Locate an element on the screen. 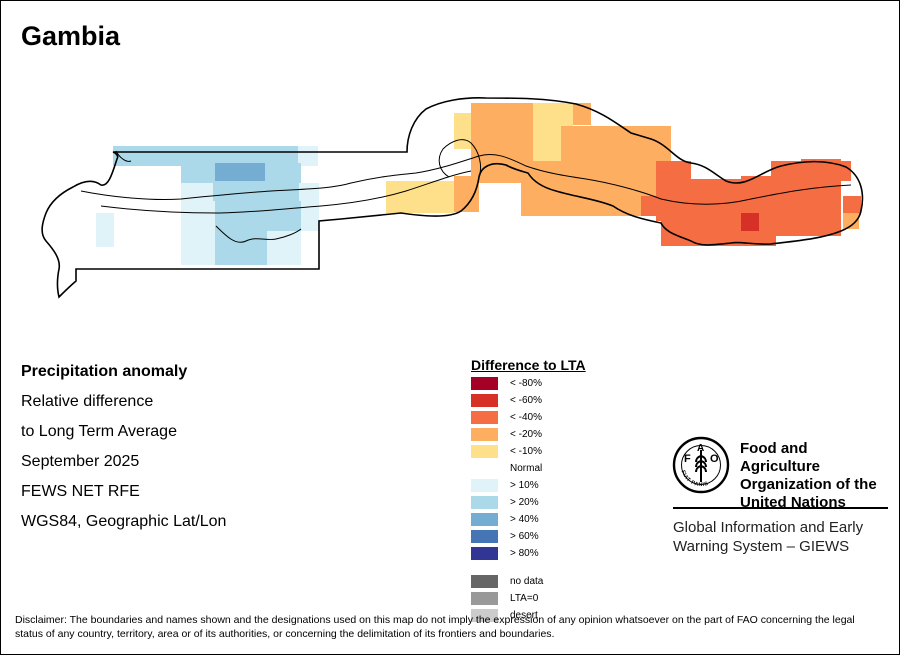 The width and height of the screenshot is (900, 655). legend-label-gt-10: > 10% is located at coordinates (524, 485).